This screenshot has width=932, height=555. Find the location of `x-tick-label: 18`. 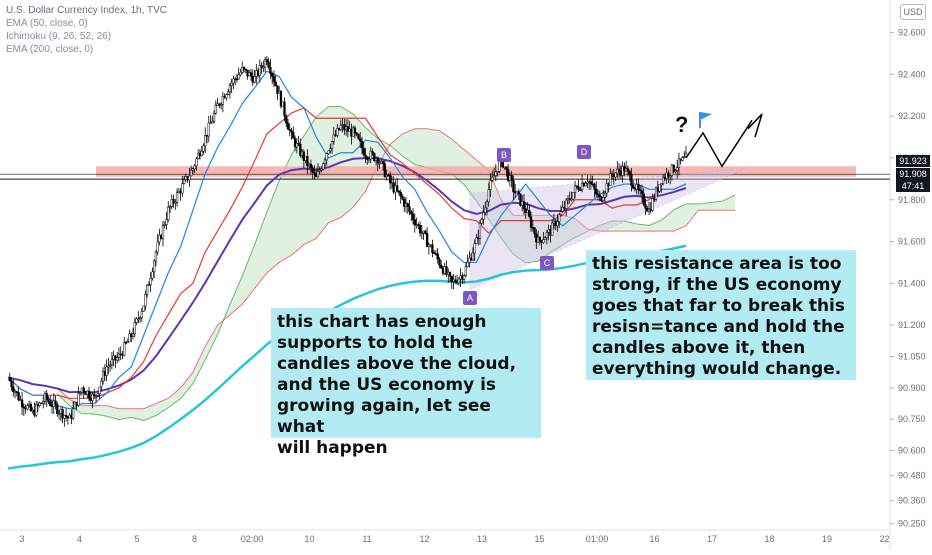

x-tick-label: 18 is located at coordinates (769, 539).